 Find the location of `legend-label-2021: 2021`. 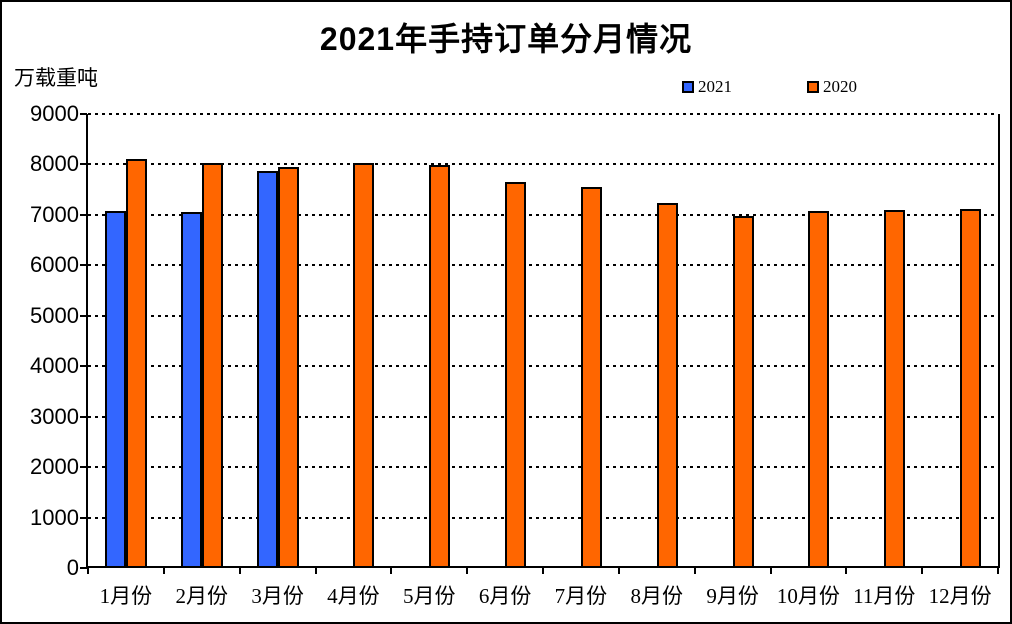

legend-label-2021: 2021 is located at coordinates (715, 86).